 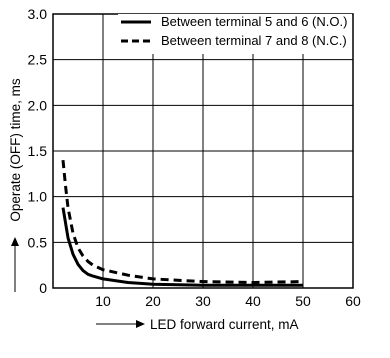 What do you see at coordinates (103, 301) in the screenshot?
I see `x-tick-label-10: 10` at bounding box center [103, 301].